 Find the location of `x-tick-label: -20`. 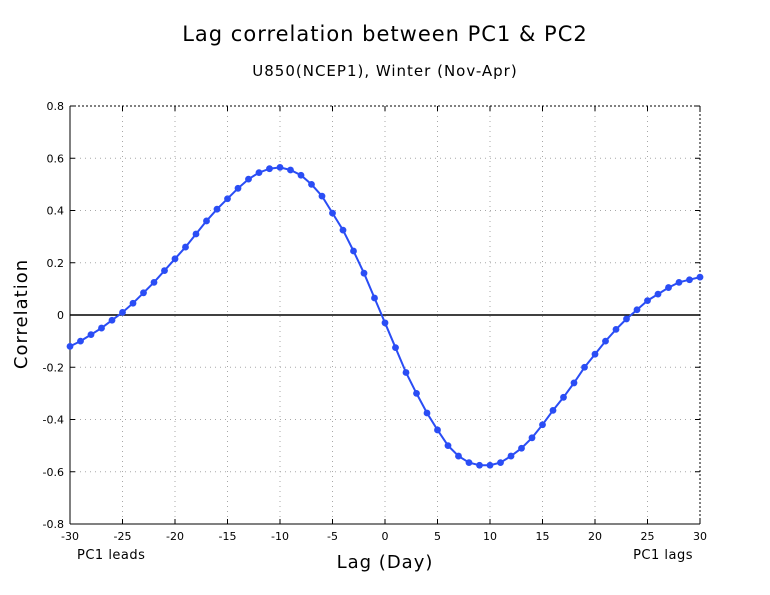

x-tick-label: -20 is located at coordinates (175, 536).